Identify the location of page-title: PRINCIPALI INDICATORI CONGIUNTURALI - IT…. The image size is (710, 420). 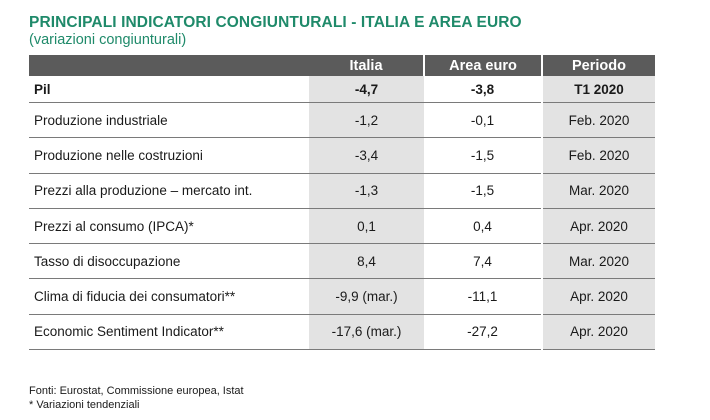
(275, 22).